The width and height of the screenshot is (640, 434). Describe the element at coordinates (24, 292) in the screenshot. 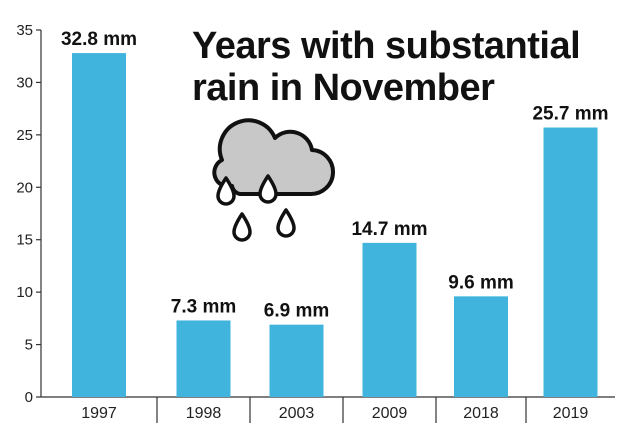

I see `y-tick-label: 10` at that location.